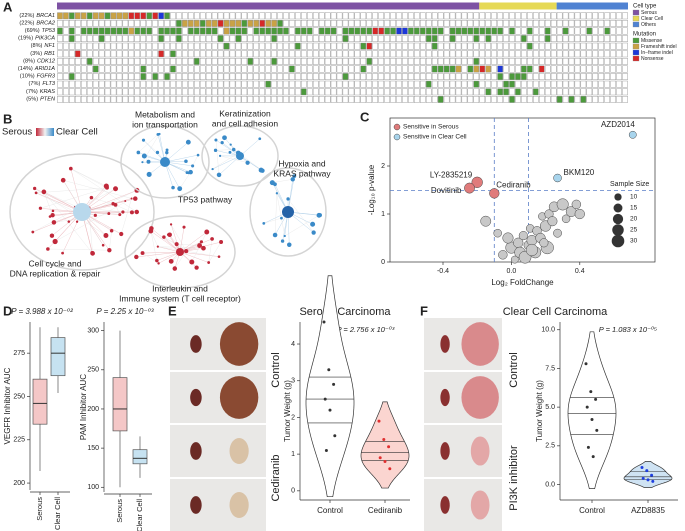  Describe the element at coordinates (45, 132) in the screenshot. I see `legend-gradient` at that location.